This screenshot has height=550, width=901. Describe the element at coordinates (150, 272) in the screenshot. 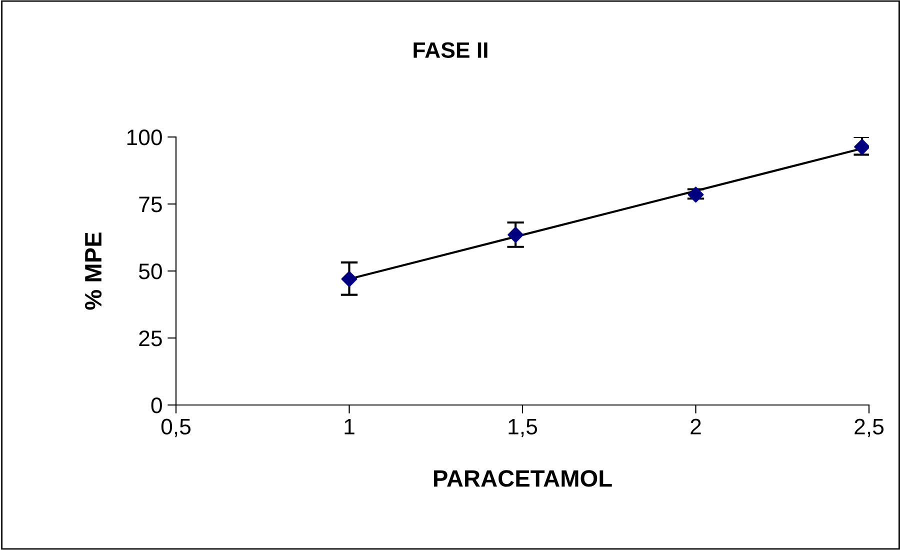

I see `y-tick-label: 50` at that location.